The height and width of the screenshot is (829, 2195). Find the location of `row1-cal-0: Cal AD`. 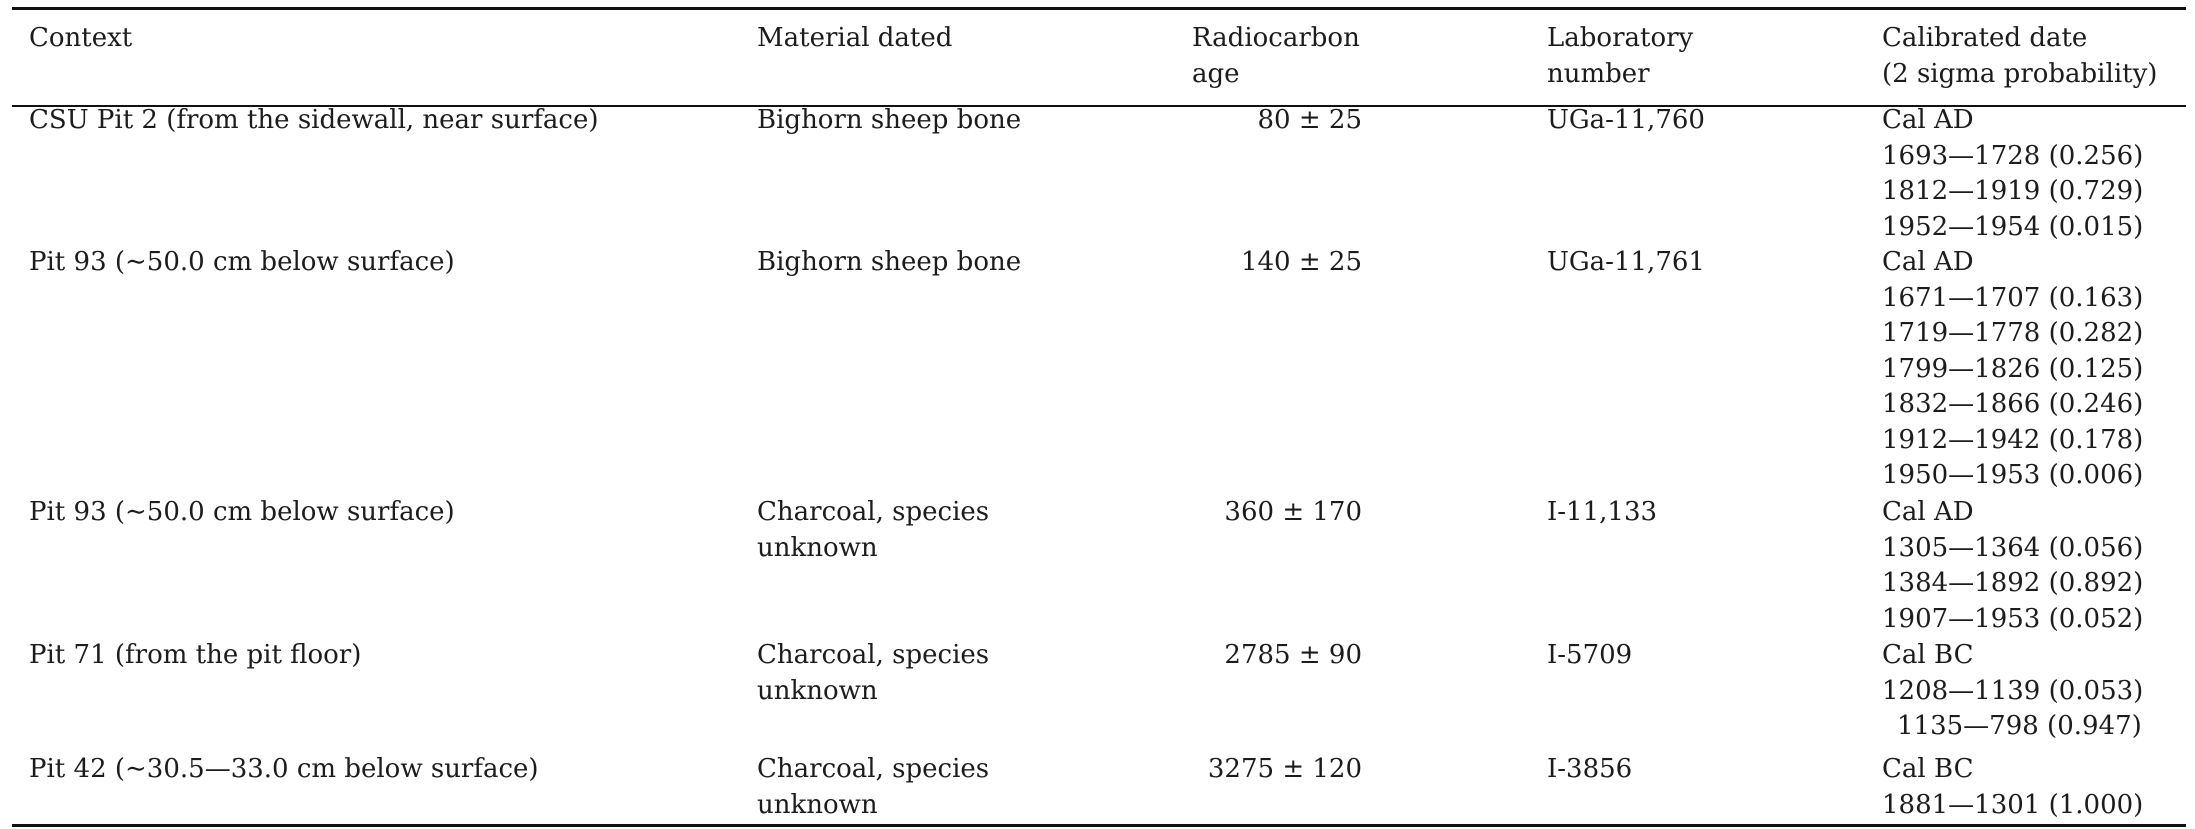

row1-cal-0: Cal AD is located at coordinates (1928, 120).